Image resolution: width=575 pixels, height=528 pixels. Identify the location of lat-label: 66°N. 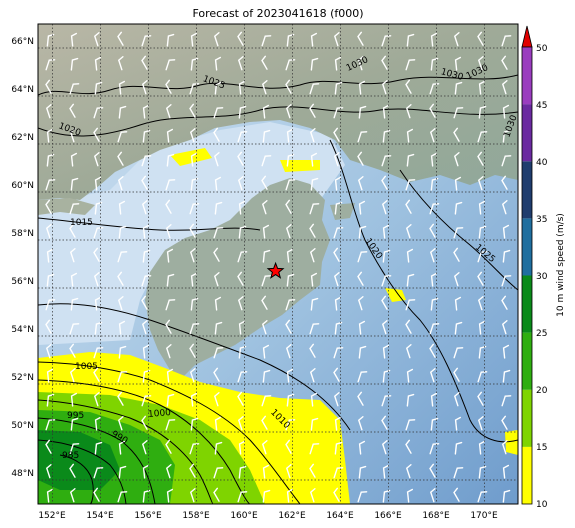
(22, 42).